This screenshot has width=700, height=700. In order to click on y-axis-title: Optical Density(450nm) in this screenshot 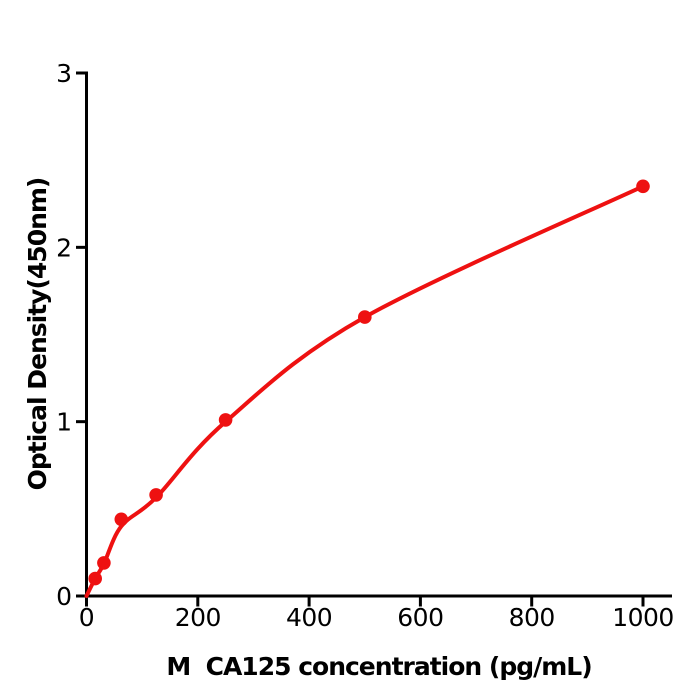, I will do `click(37, 334)`.